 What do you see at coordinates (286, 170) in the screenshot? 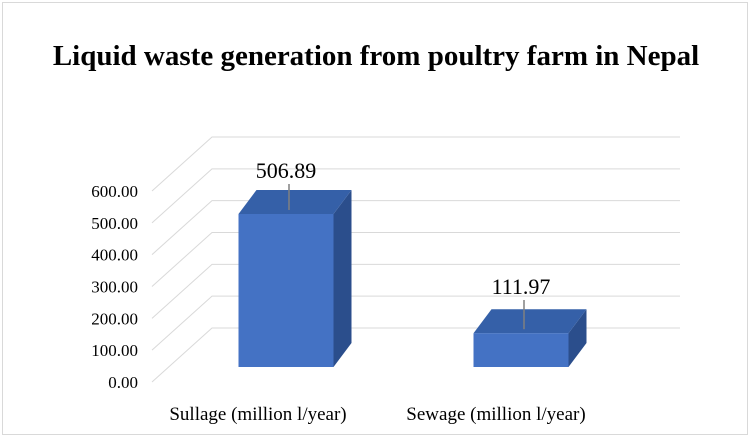
I see `data-label: 506.89` at bounding box center [286, 170].